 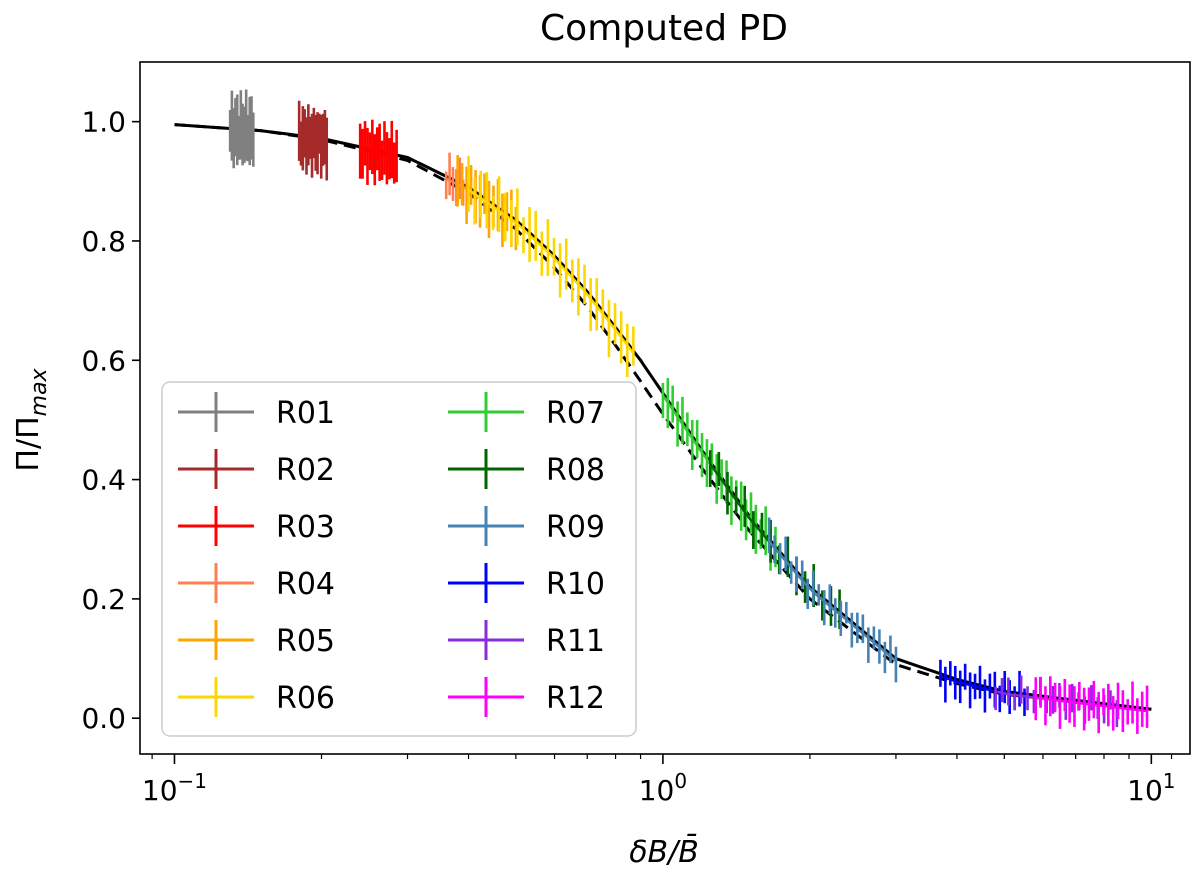 What do you see at coordinates (305, 527) in the screenshot?
I see `legend-label: R03` at bounding box center [305, 527].